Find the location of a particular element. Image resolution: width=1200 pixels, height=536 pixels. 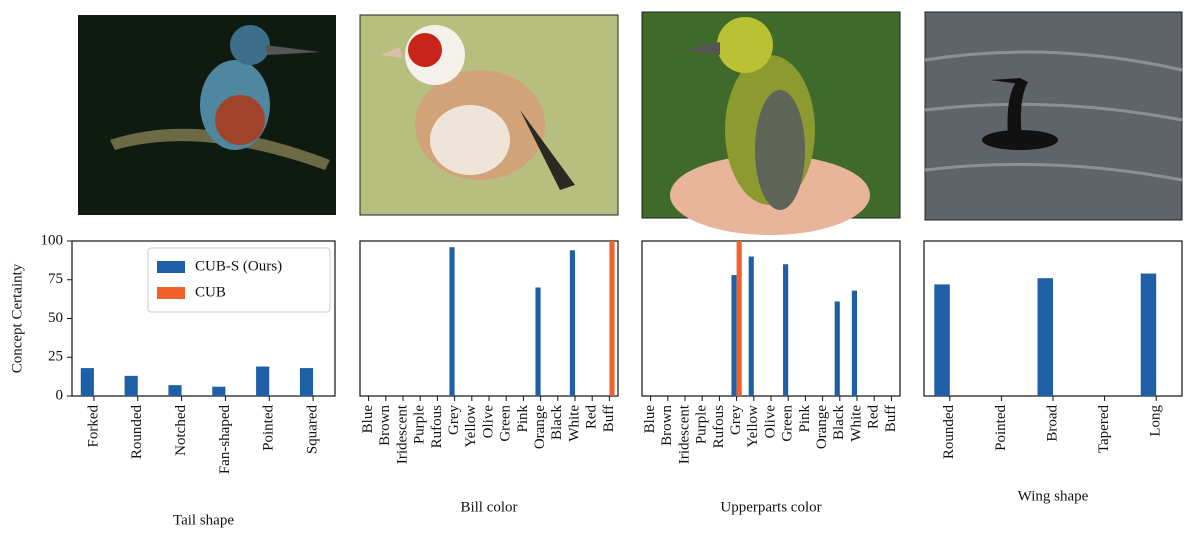

y-tick-label: 0 is located at coordinates (60, 395).